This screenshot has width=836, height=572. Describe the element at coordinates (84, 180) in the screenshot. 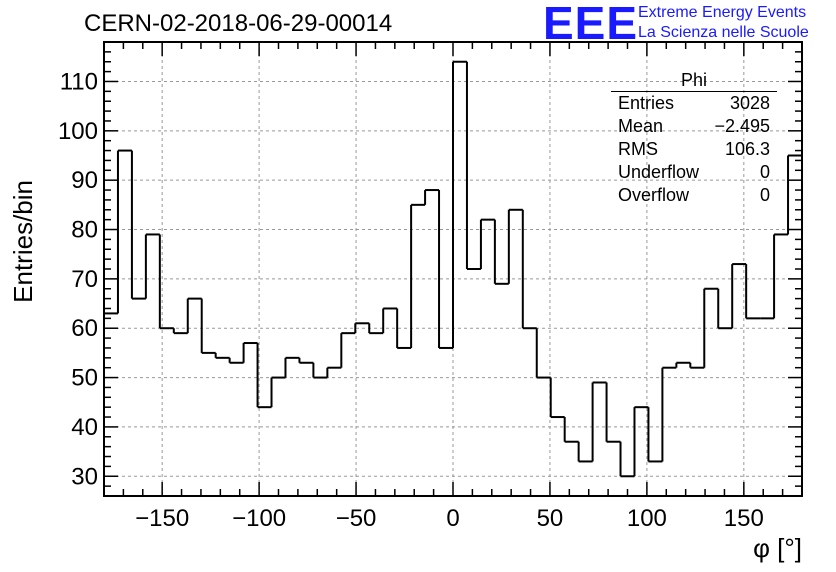

I see `y-tick-label: 90` at that location.